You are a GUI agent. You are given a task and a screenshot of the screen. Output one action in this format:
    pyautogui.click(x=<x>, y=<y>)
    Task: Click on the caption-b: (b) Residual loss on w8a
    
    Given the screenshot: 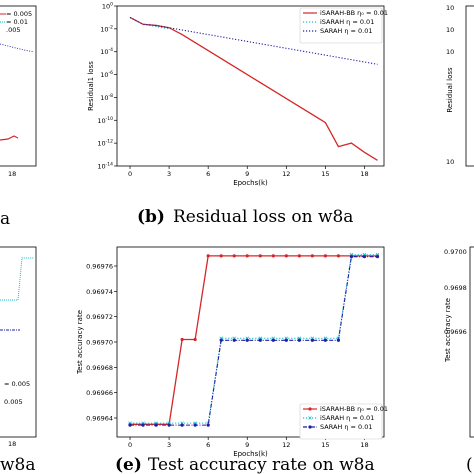 What is the action you would take?
    pyautogui.click(x=245, y=217)
    